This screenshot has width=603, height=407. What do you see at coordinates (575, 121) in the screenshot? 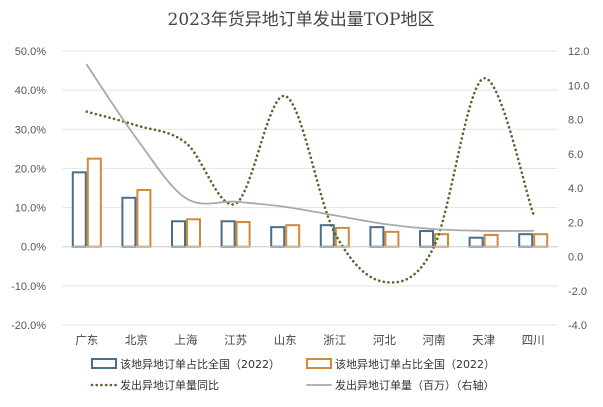
I see `right-axis-tick-label: 8.0` at bounding box center [575, 121].